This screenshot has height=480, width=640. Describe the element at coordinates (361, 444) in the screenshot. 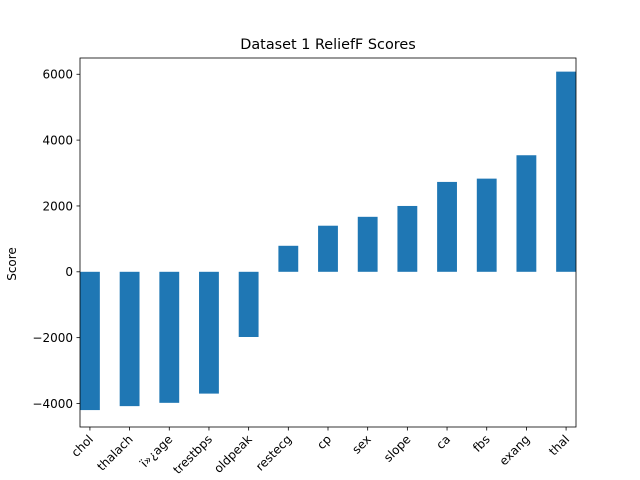

I see `x-tick-label: sex` at that location.